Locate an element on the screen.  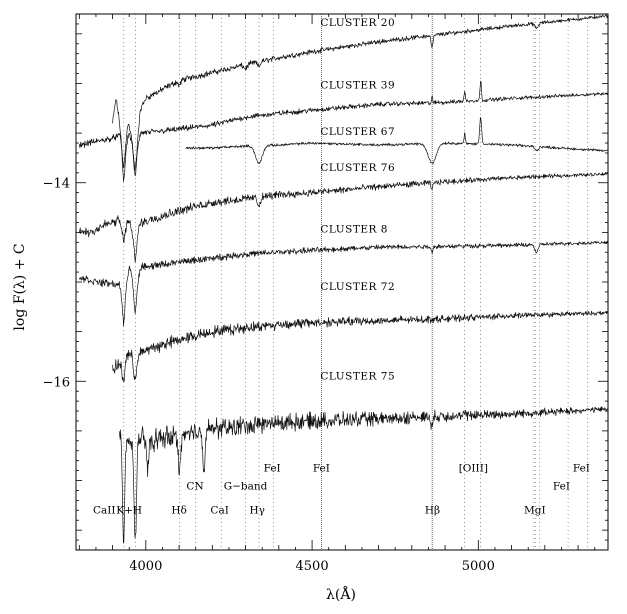
y-tick-label: −16 is located at coordinates (56, 382).